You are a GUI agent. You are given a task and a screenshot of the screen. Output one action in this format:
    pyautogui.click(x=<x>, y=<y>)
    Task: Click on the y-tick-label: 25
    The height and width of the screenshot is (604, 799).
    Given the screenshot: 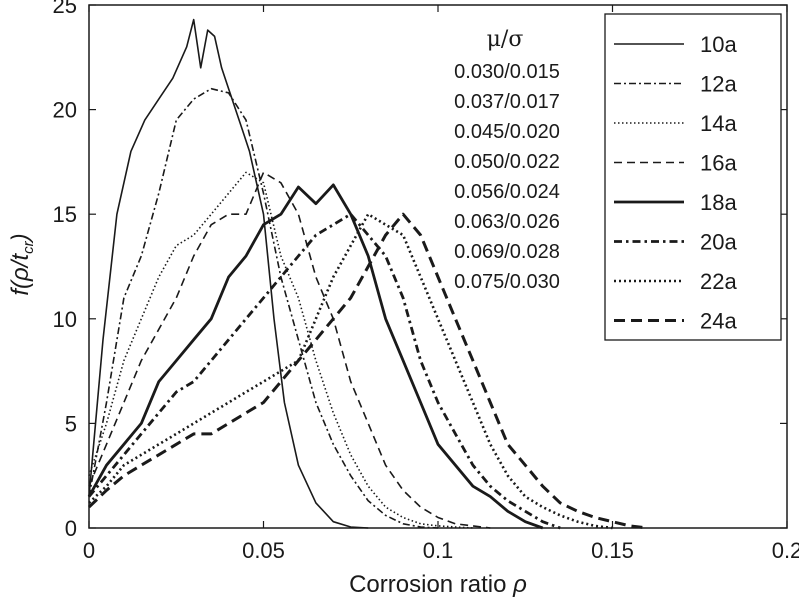 What is the action you would take?
    pyautogui.click(x=65, y=9)
    